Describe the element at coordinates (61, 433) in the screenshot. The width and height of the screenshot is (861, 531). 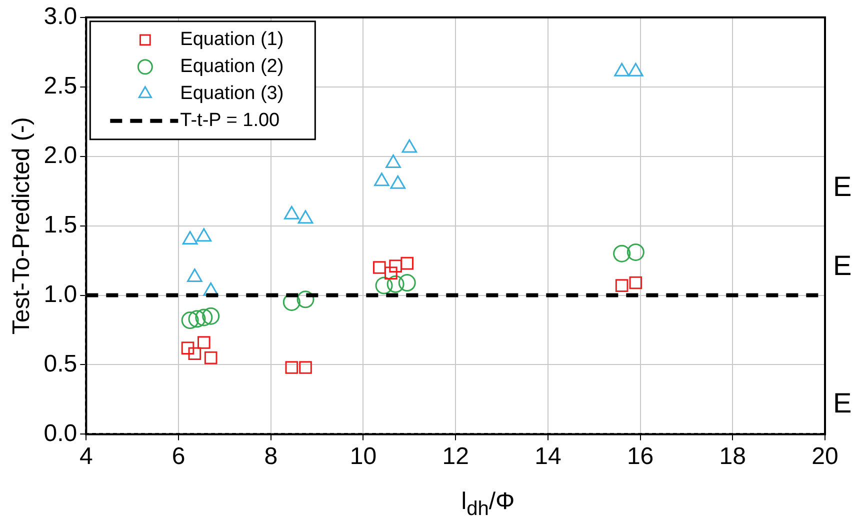
I see `y-tick-label: 0.0` at that location.